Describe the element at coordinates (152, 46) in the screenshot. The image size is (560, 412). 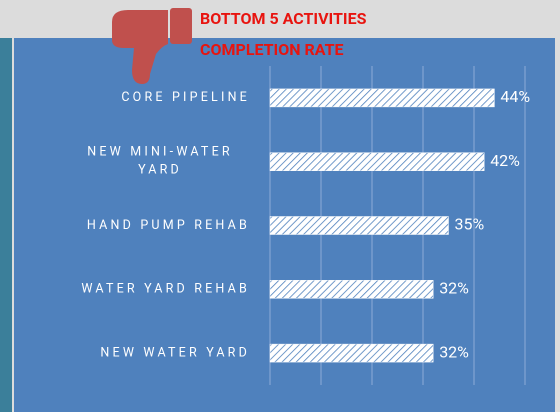
I see `thumbs-down-icon` at that location.